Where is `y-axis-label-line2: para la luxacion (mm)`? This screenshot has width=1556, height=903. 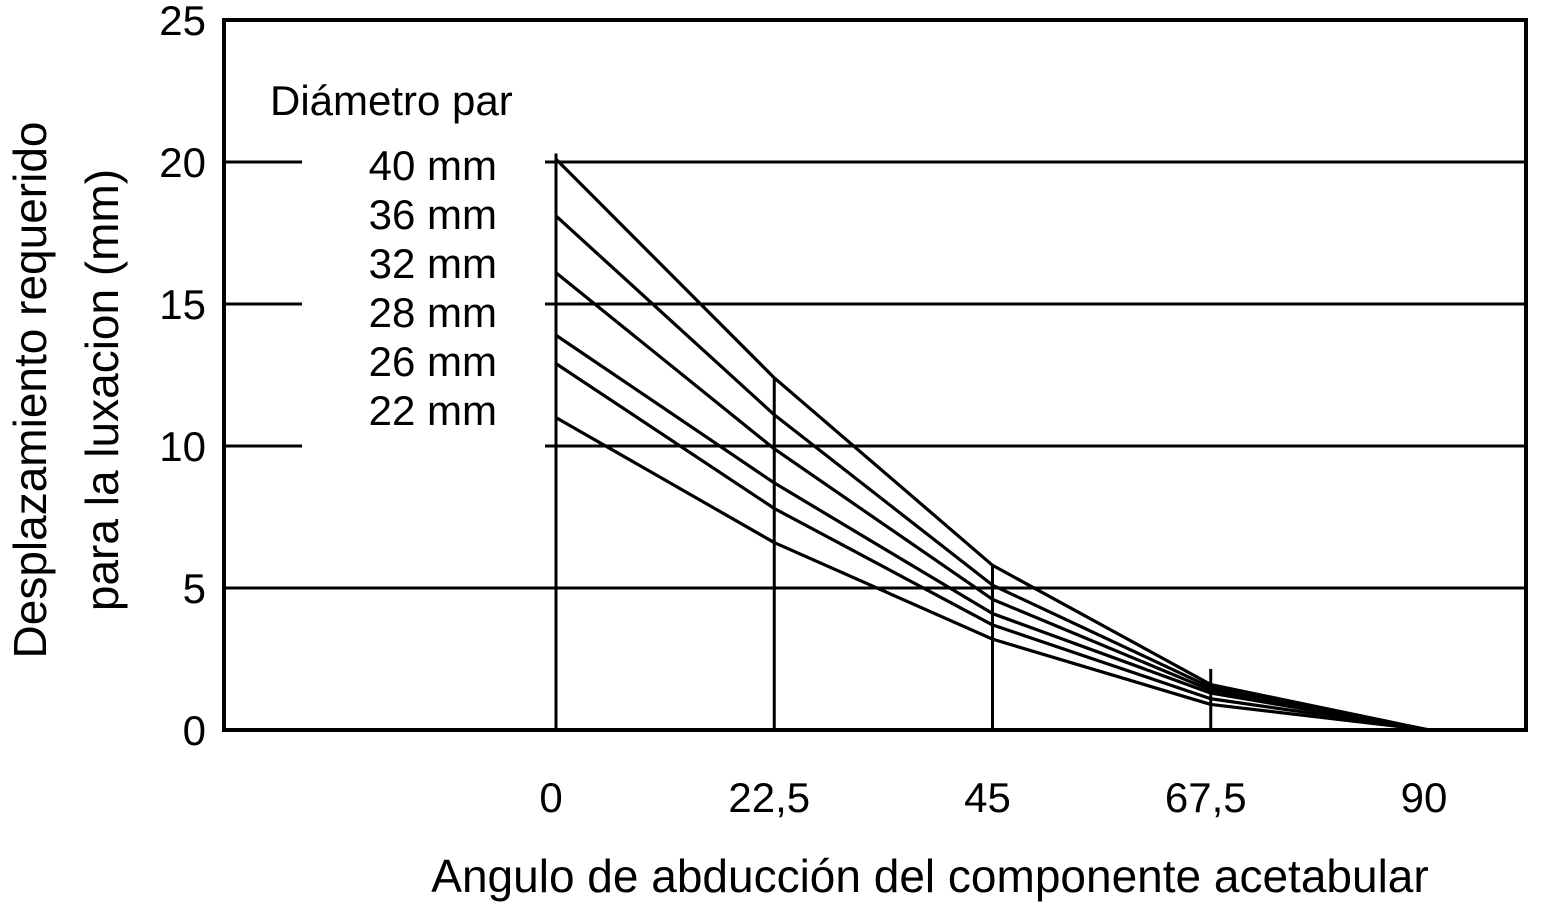 y-axis-label-line2: para la luxacion (mm) is located at coordinates (102, 390).